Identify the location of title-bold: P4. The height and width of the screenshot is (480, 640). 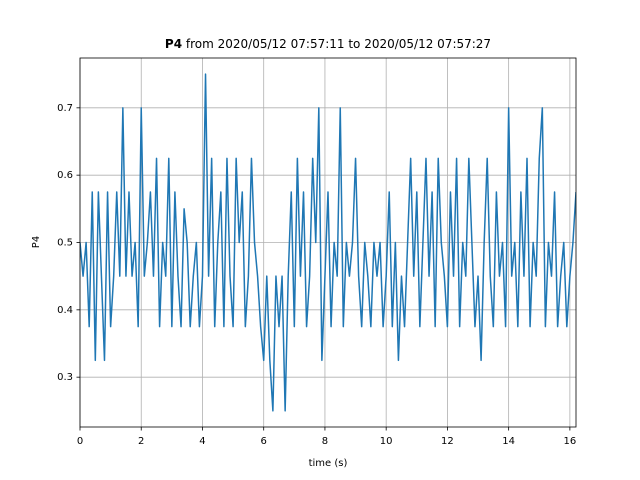
(173, 44).